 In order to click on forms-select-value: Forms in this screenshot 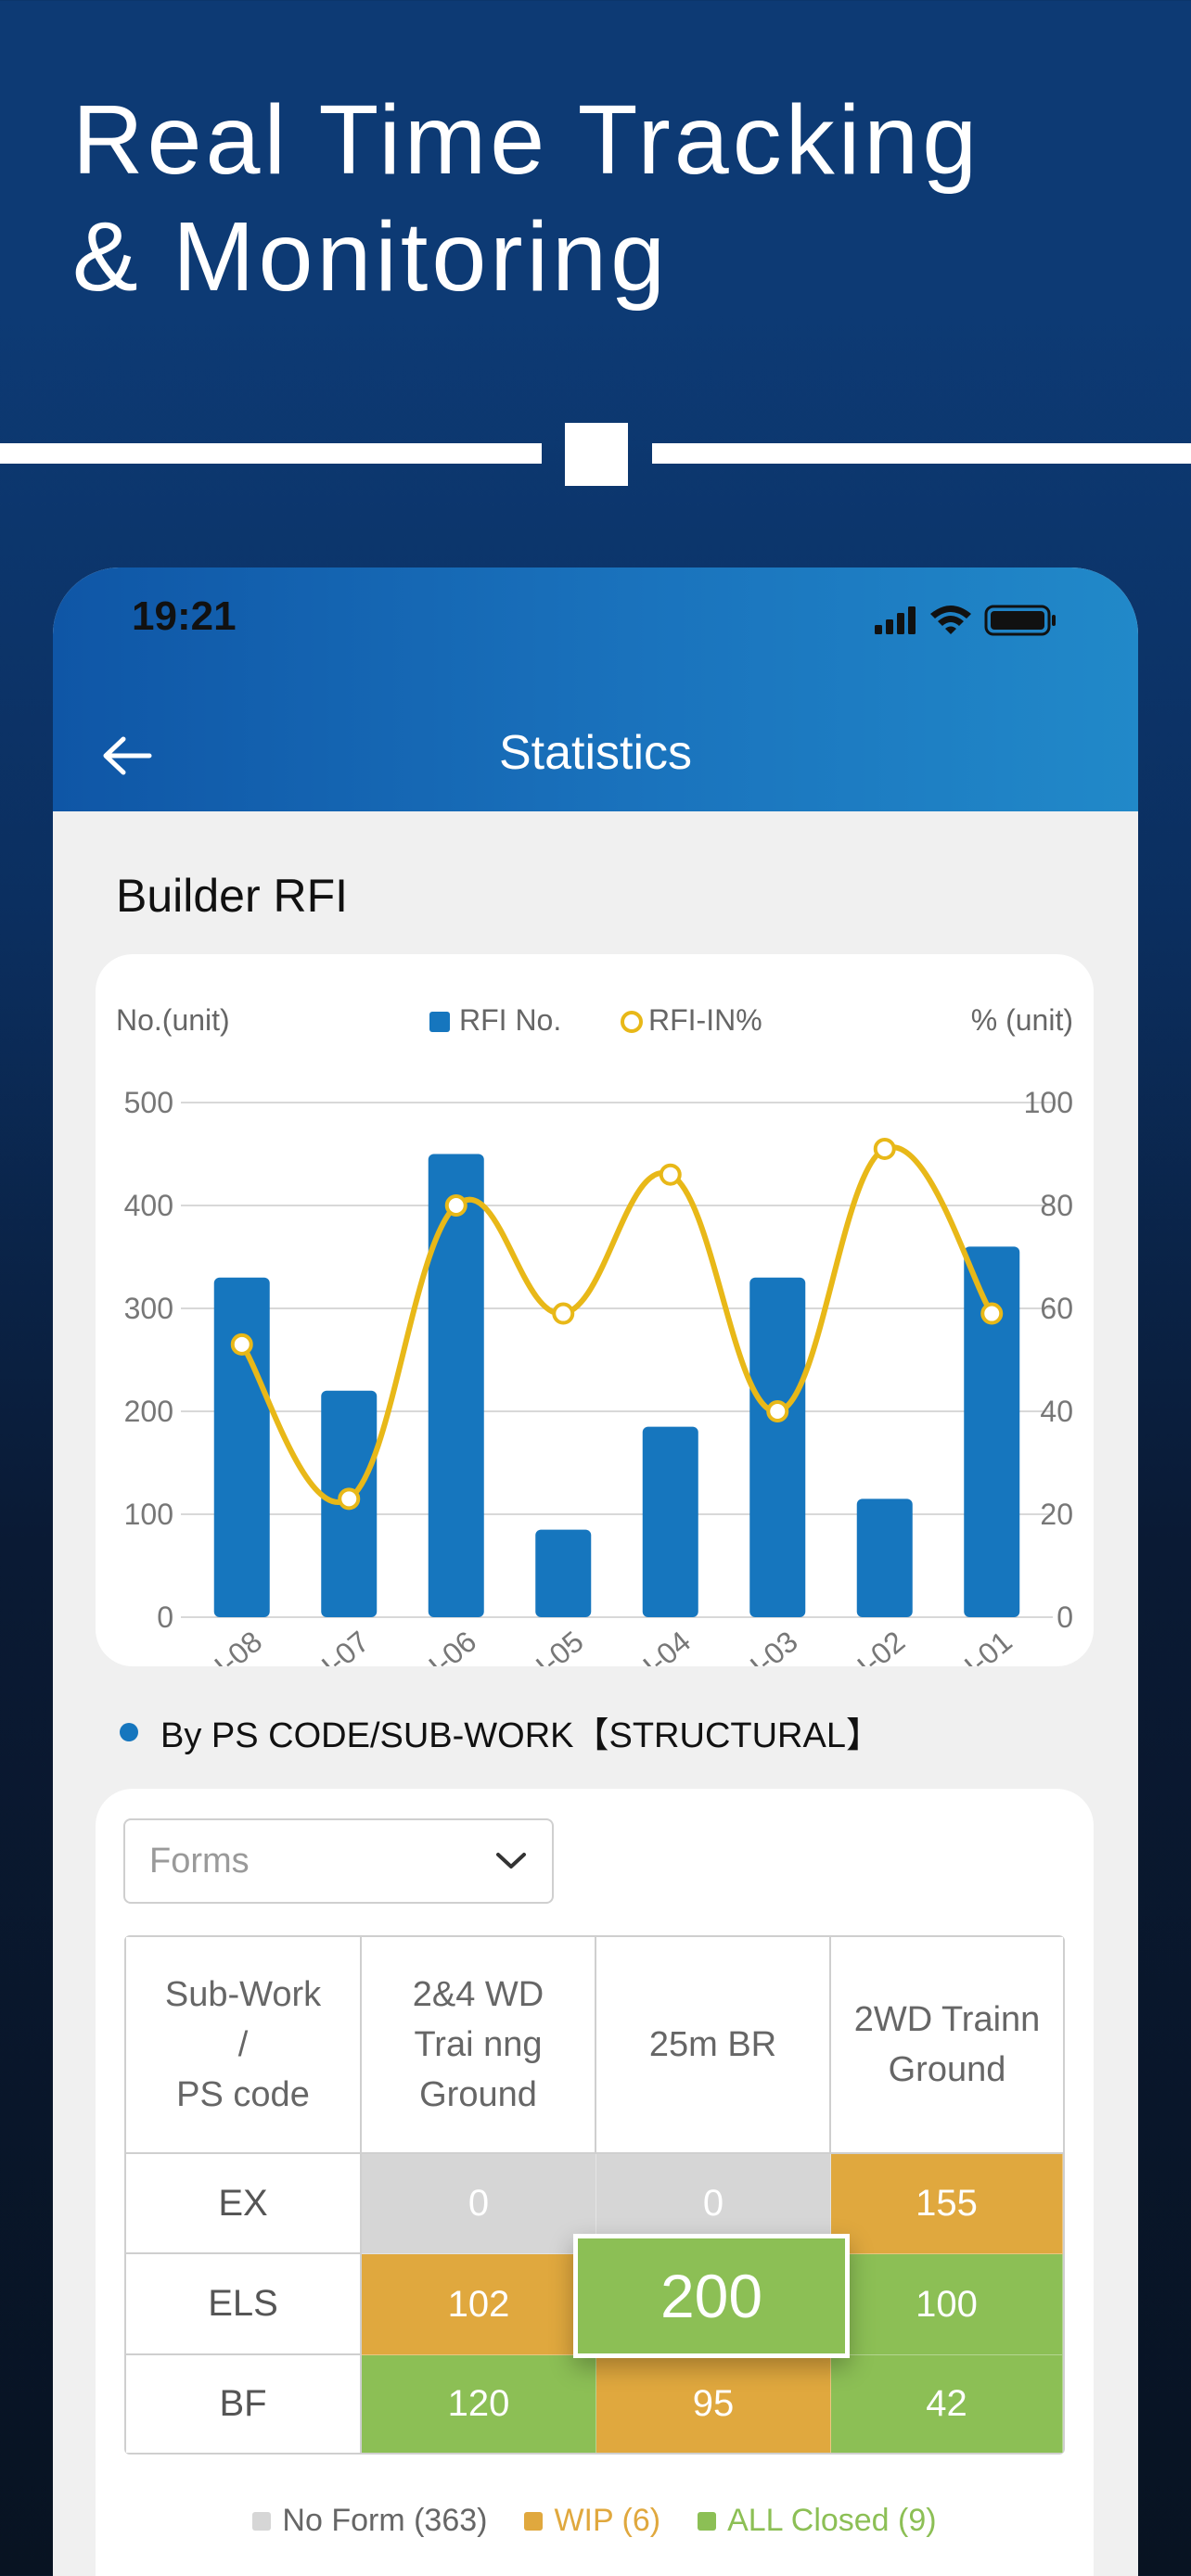, I will do `click(199, 1861)`.